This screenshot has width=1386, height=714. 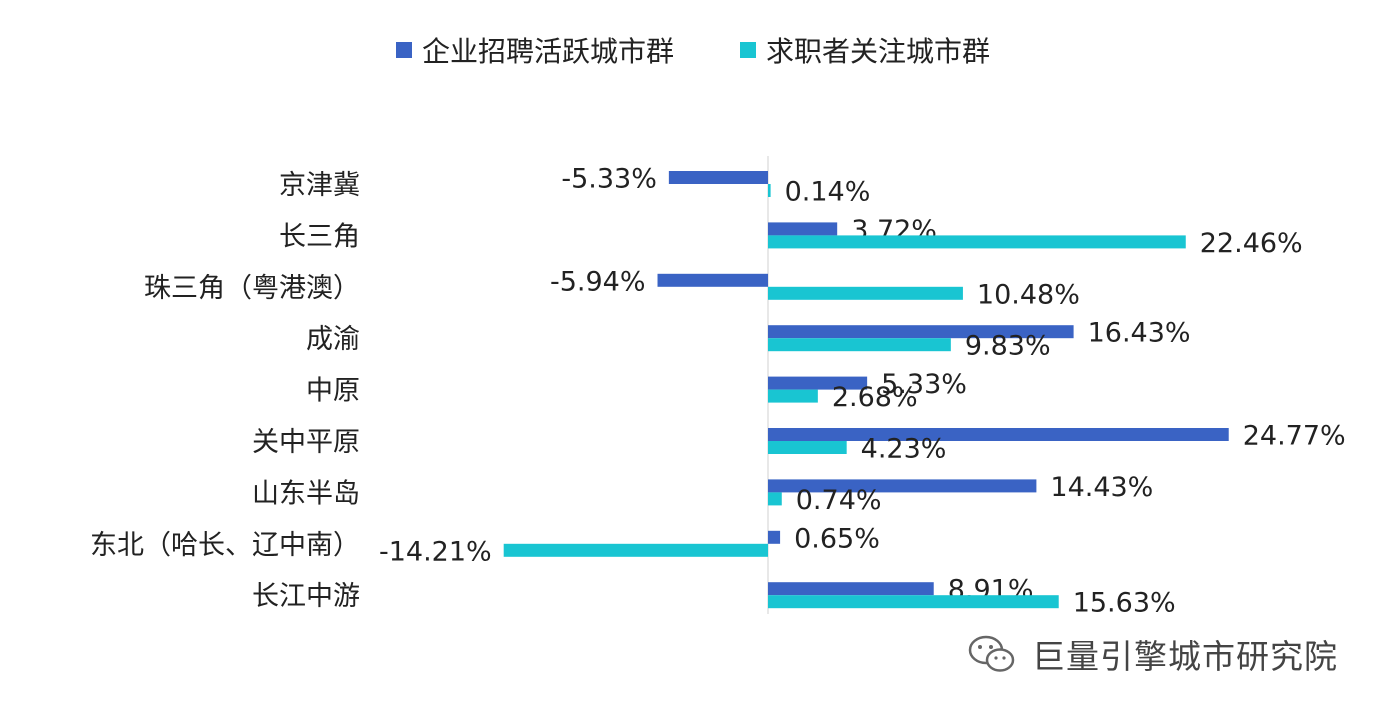 What do you see at coordinates (1028, 294) in the screenshot?
I see `data-label: 10.48%` at bounding box center [1028, 294].